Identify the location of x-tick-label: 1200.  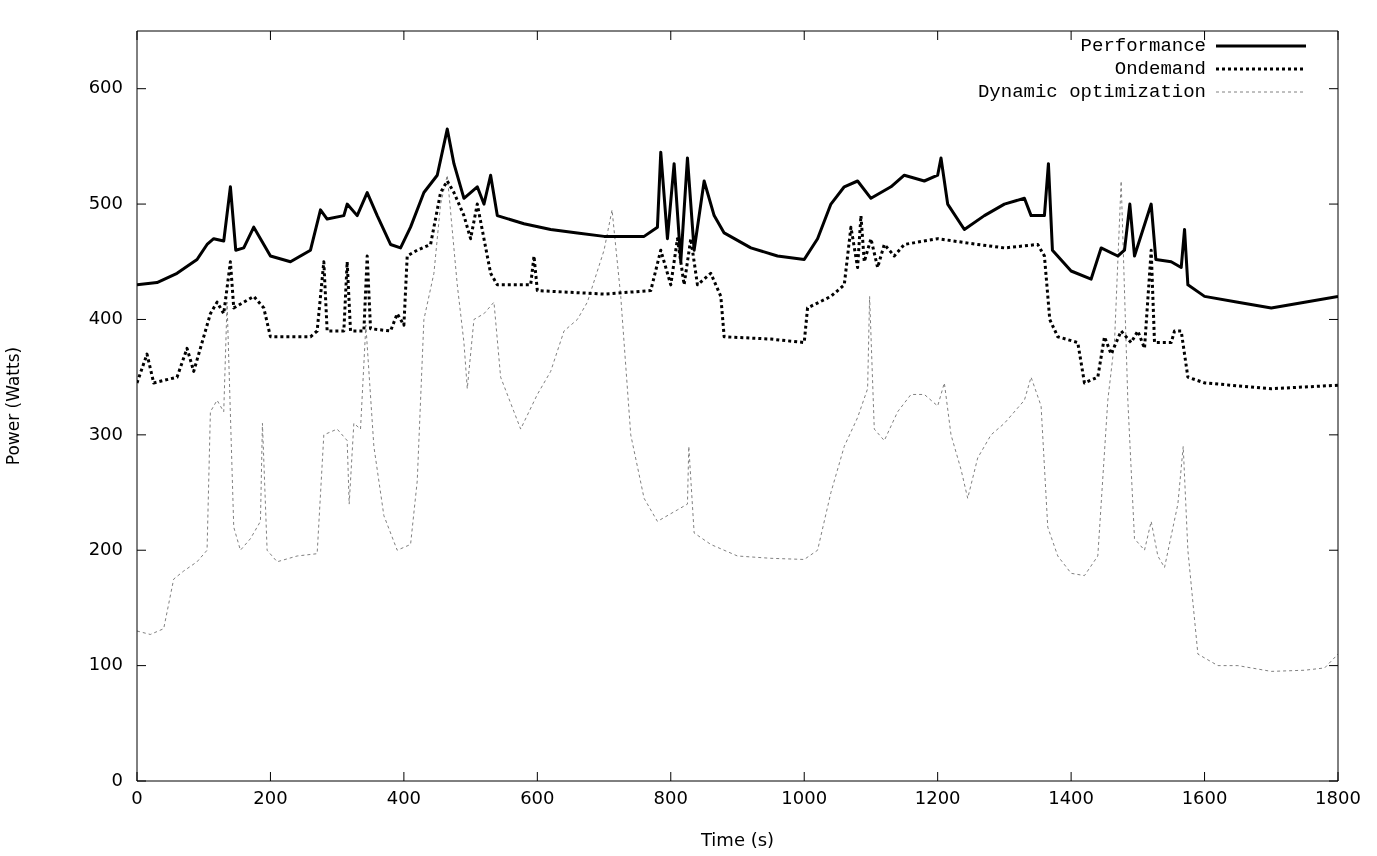
(937, 798).